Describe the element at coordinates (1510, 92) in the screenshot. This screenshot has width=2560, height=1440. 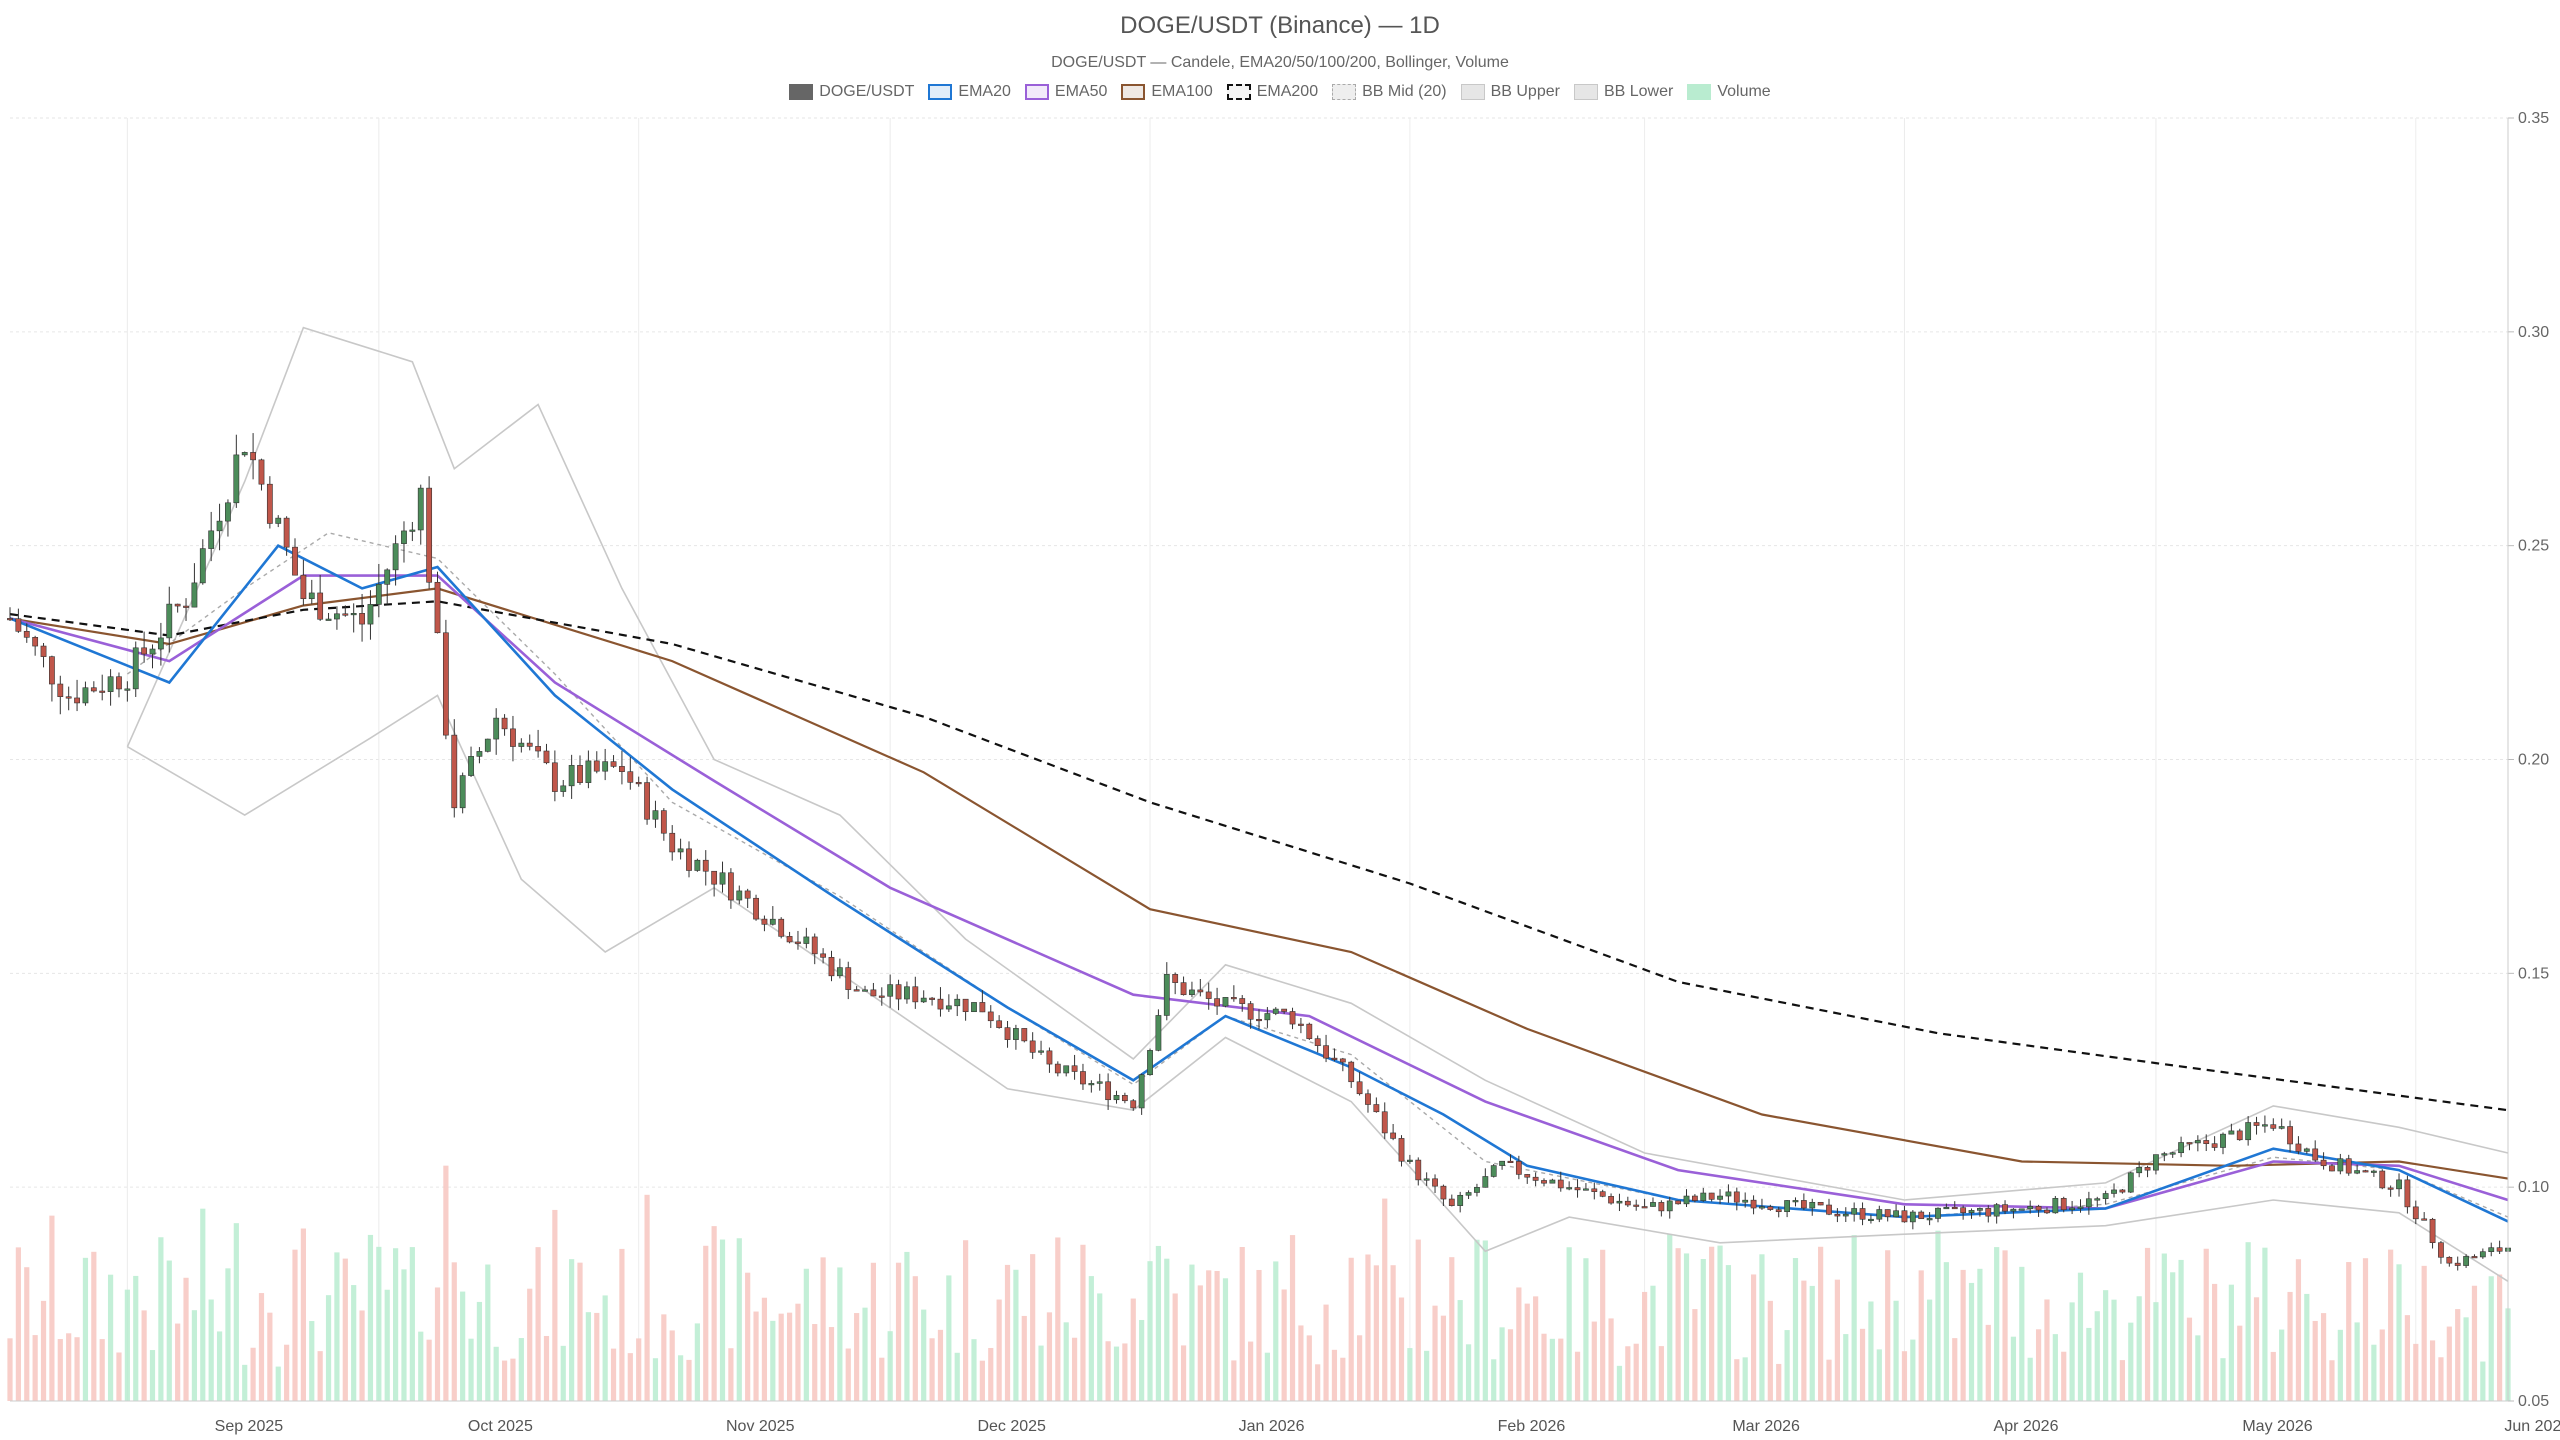
I see `legend-item: BB Upper` at that location.